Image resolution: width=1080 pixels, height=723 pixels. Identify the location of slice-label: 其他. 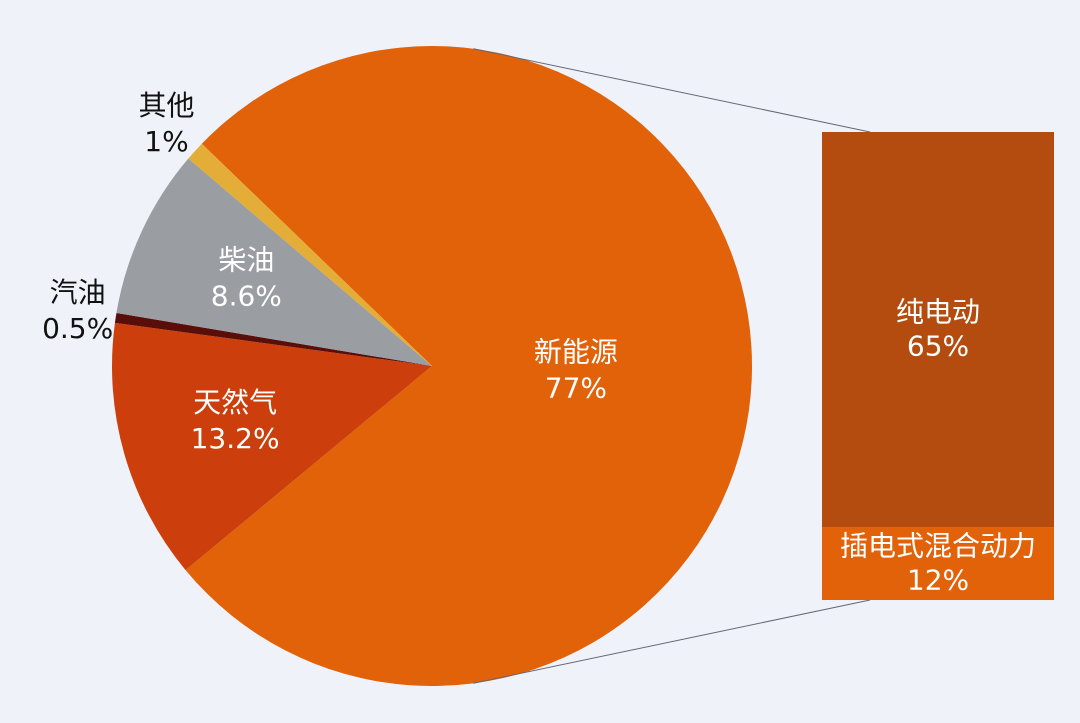
(167, 105).